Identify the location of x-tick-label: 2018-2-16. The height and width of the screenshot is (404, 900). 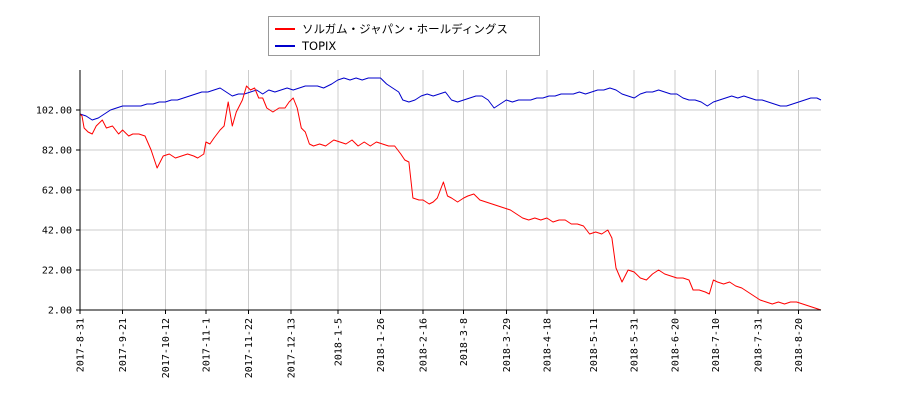
(424, 345).